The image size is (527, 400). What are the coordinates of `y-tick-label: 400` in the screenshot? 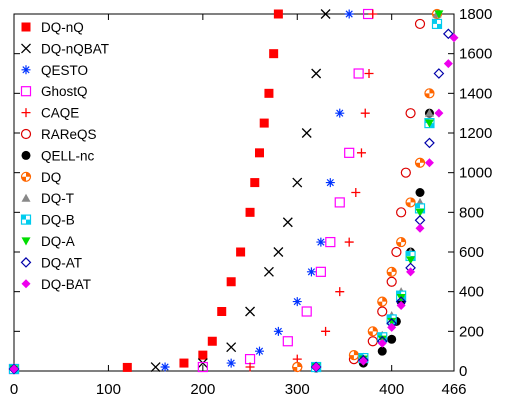 It's located at (471, 292).